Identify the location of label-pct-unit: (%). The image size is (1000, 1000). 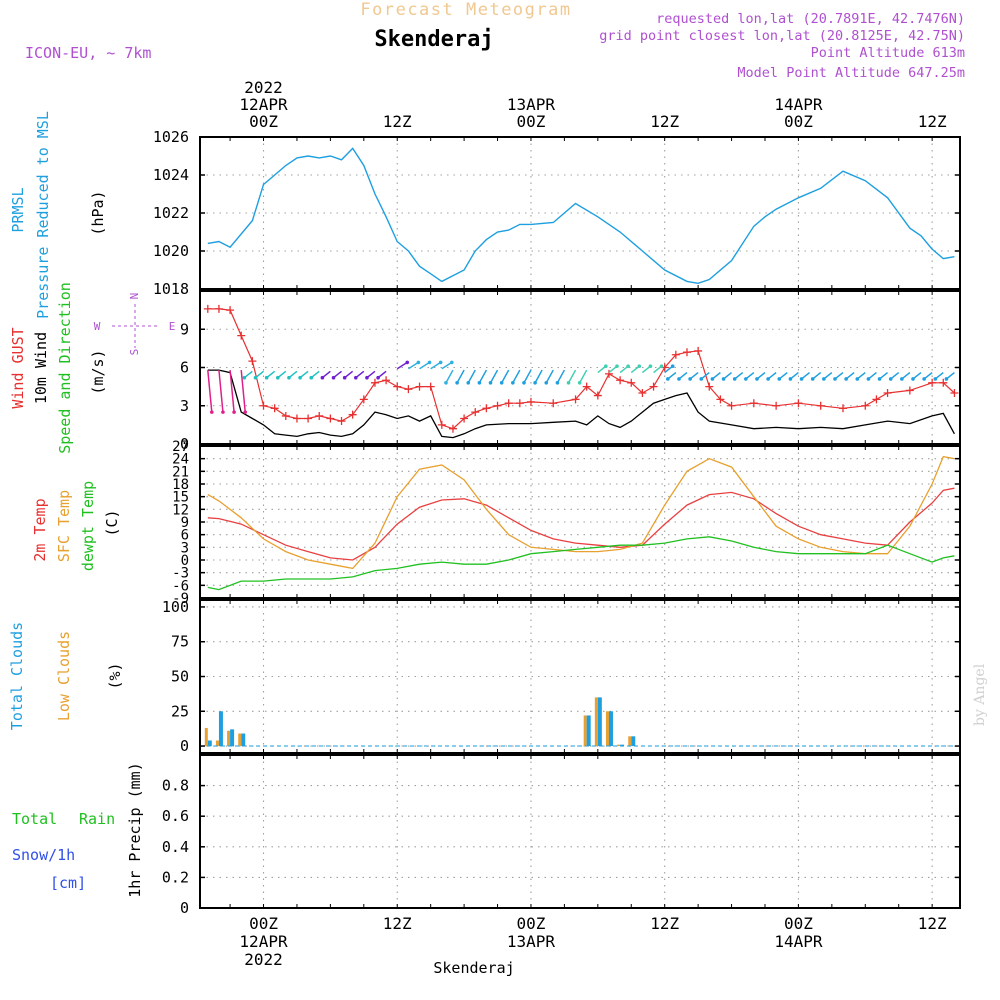
(115, 675).